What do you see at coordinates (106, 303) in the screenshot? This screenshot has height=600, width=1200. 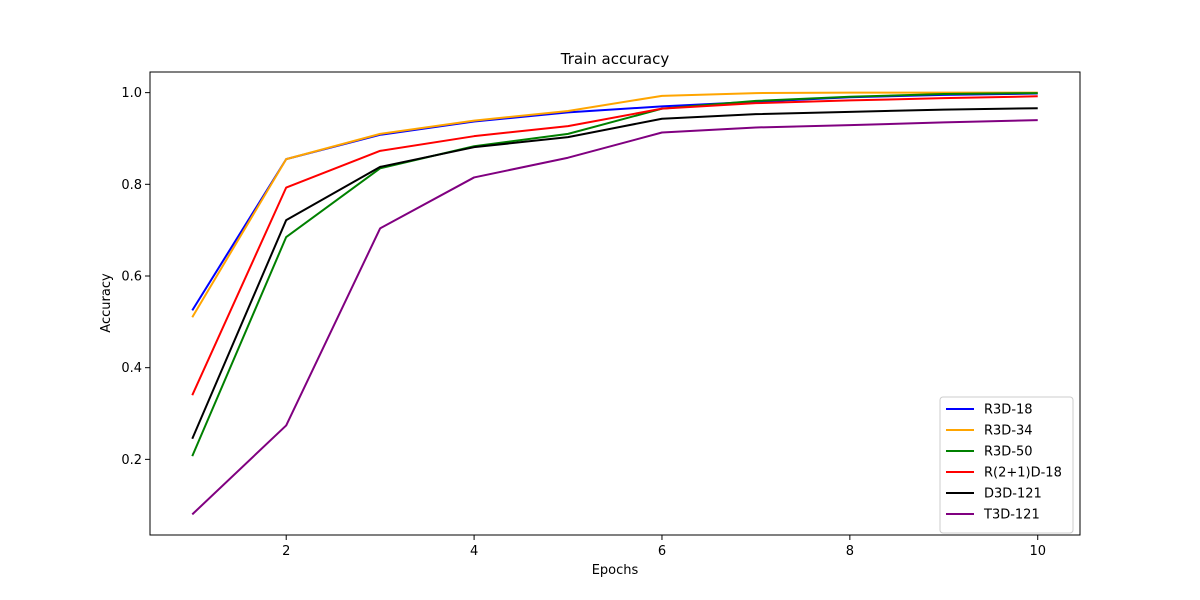 I see `y-axis-label: Accuracy` at bounding box center [106, 303].